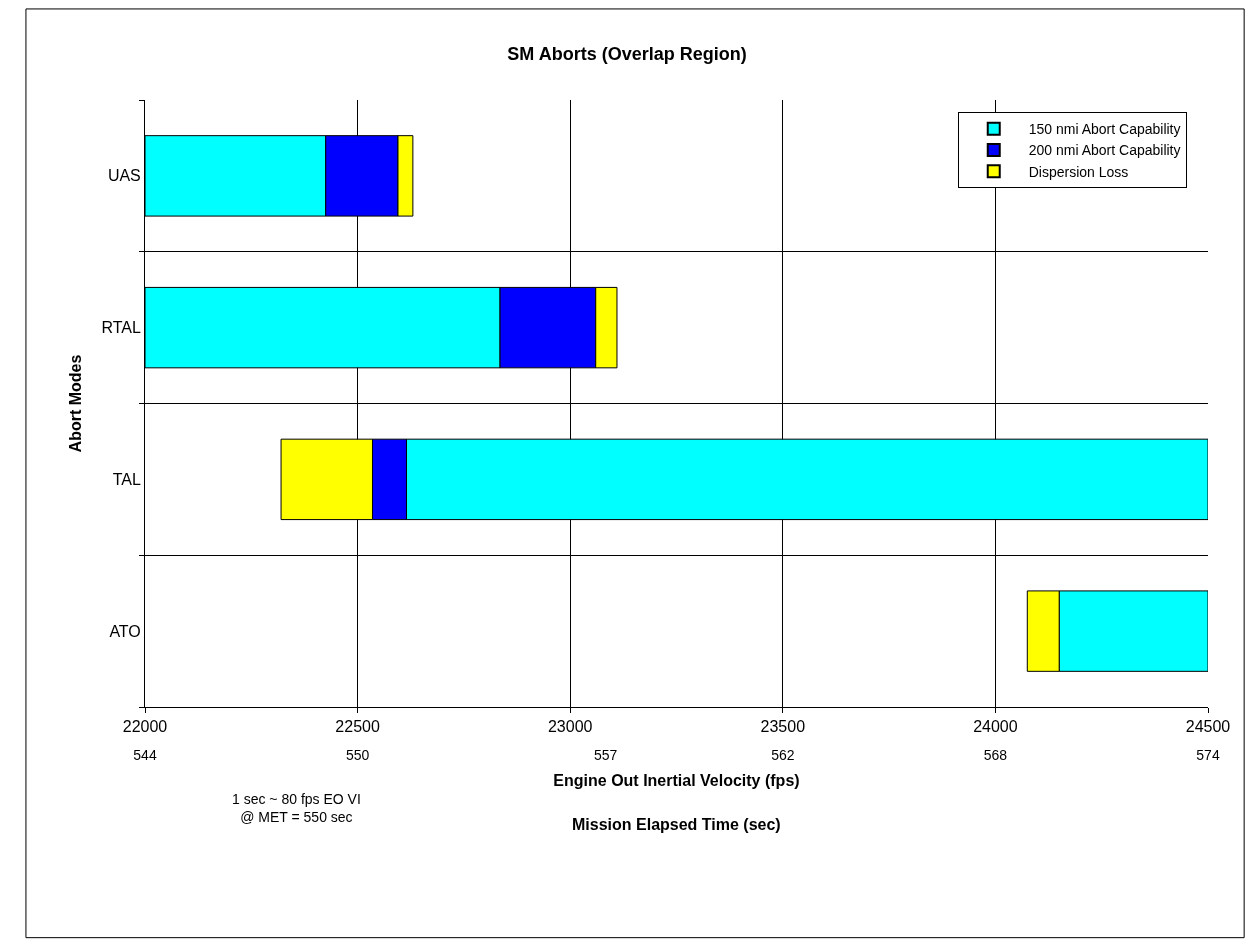 The width and height of the screenshot is (1254, 947). What do you see at coordinates (1104, 150) in the screenshot?
I see `legend-label: 200 nmi Abort Capability` at bounding box center [1104, 150].